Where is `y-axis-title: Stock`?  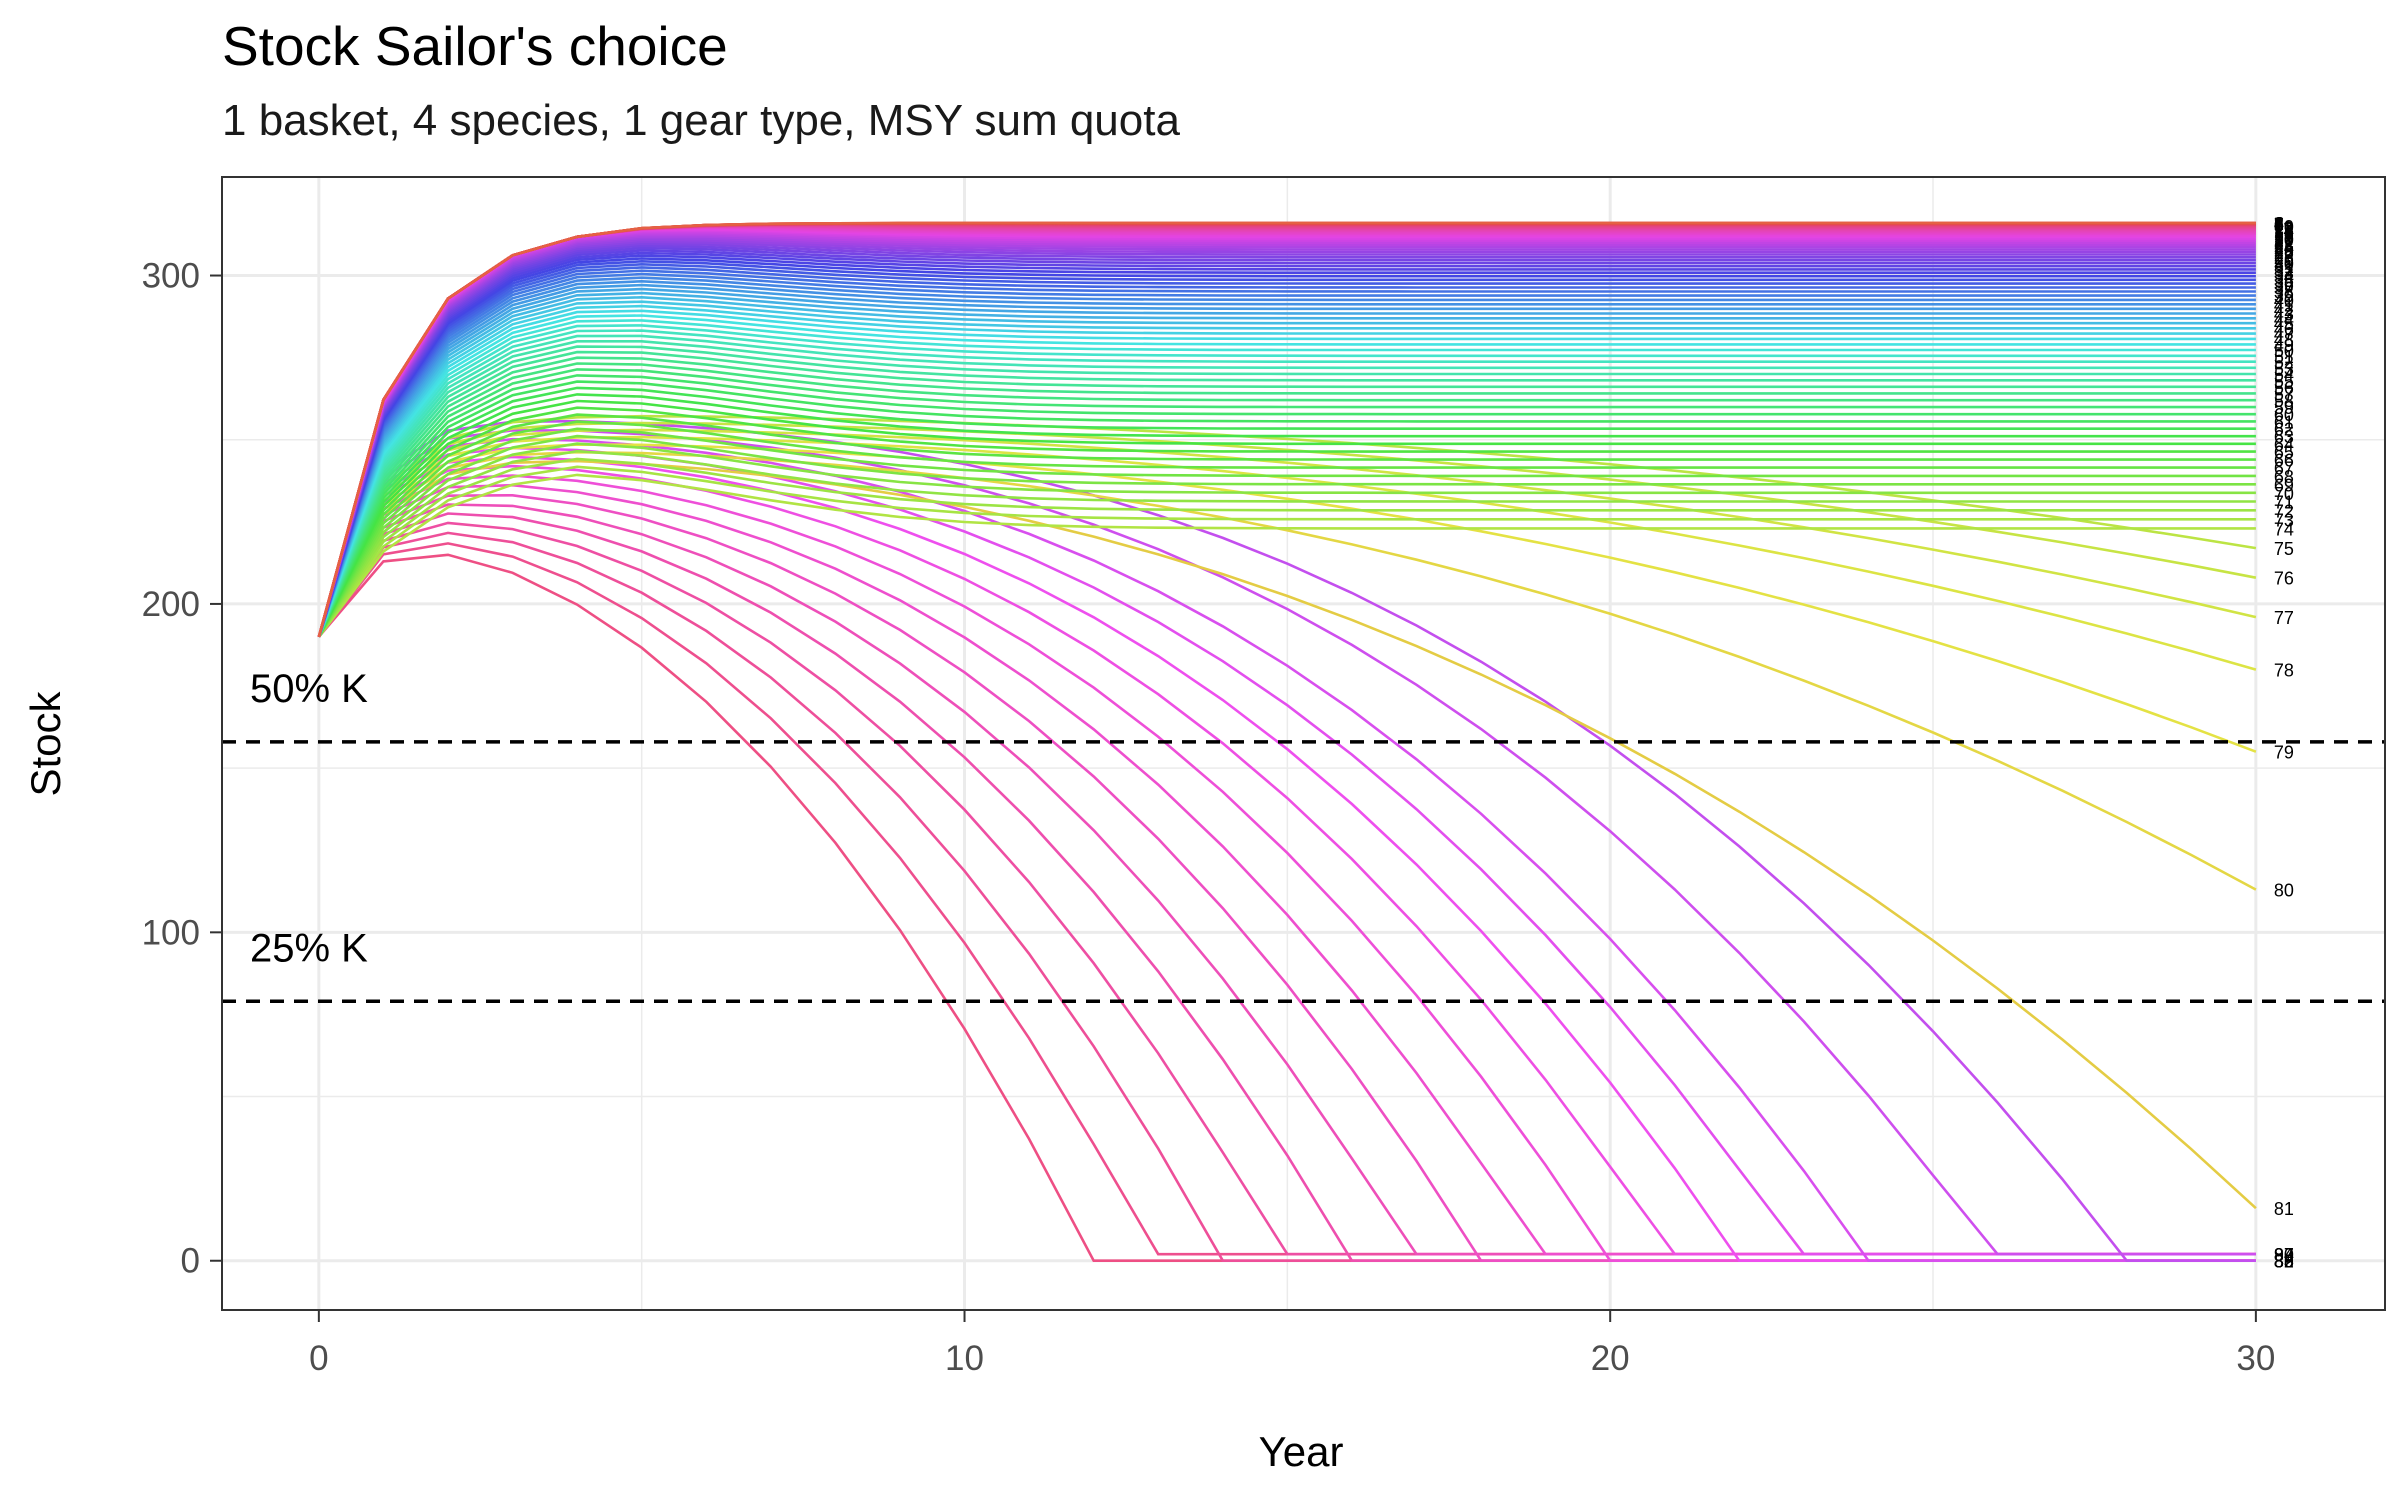
y-axis-title: Stock is located at coordinates (45, 743).